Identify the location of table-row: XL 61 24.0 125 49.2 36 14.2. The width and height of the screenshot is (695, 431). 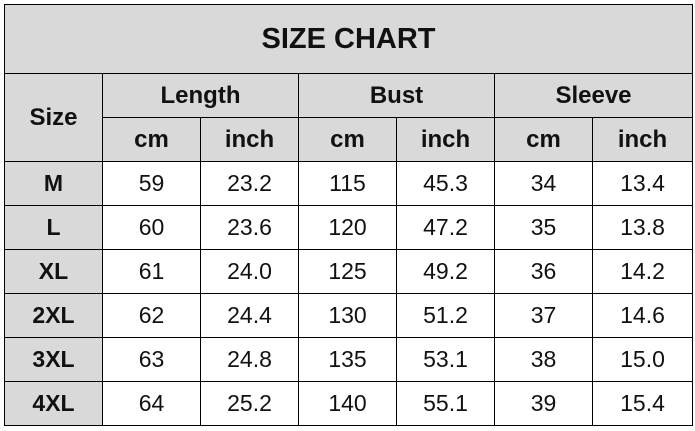
(348, 271).